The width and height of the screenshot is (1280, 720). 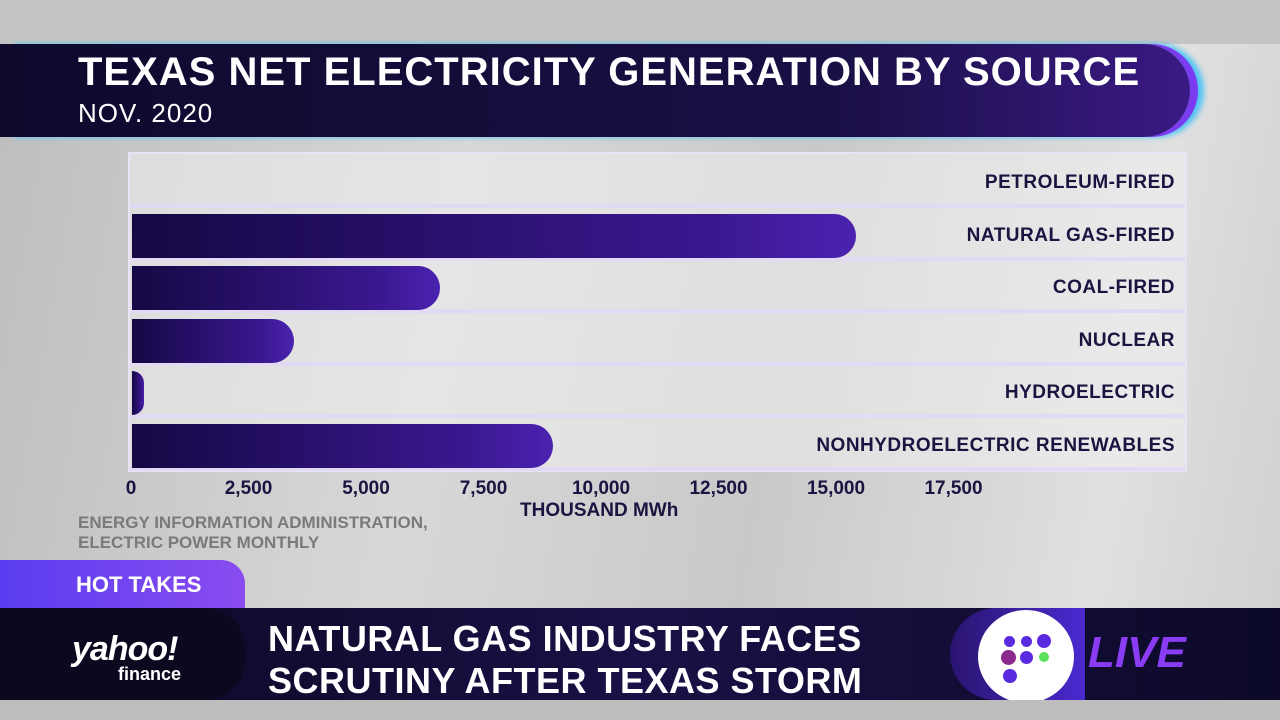 I want to click on yahoo-finance-logo, so click(x=122, y=654).